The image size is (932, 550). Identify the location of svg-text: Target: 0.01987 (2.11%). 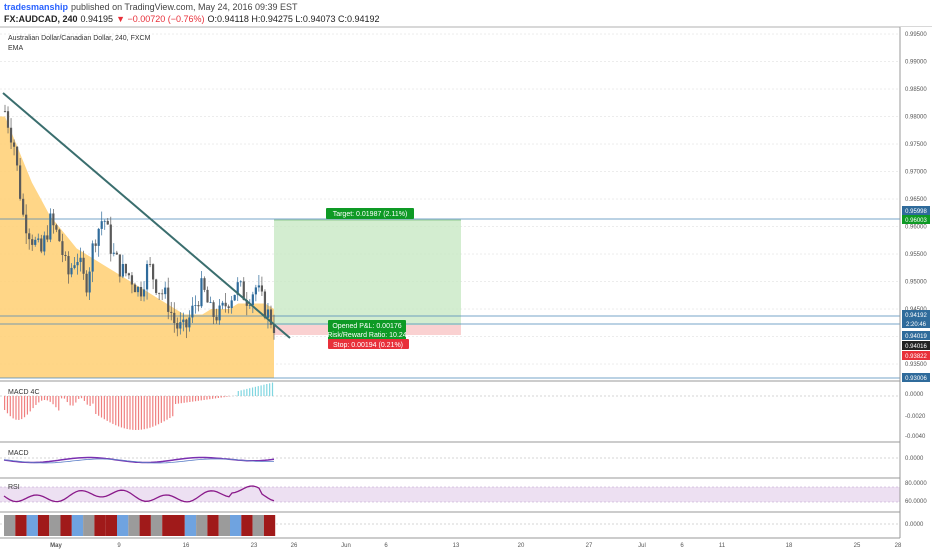
(370, 214).